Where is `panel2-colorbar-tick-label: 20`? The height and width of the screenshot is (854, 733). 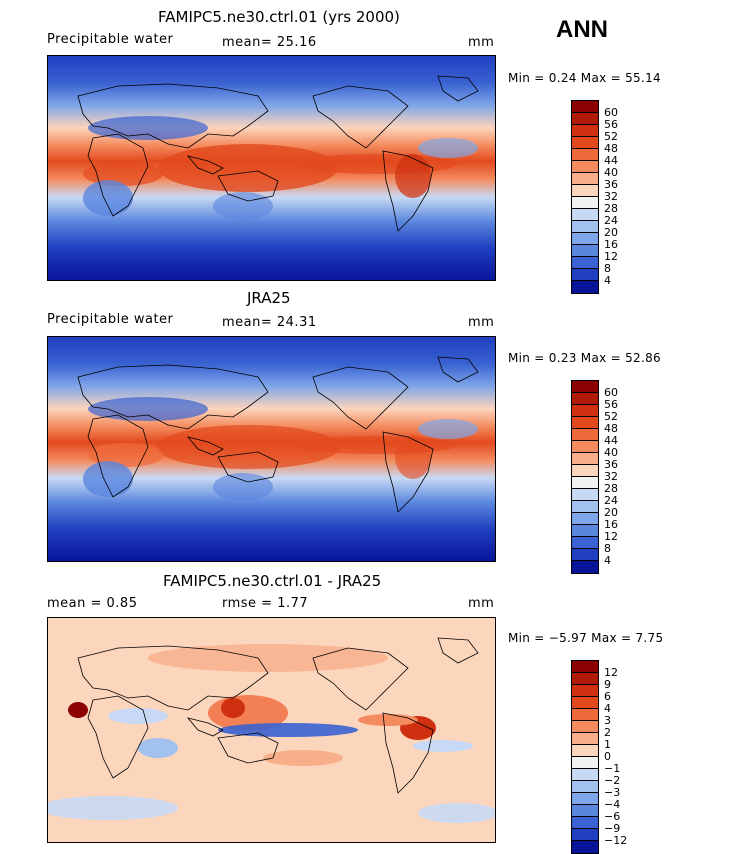
panel2-colorbar-tick-label: 20 is located at coordinates (611, 512).